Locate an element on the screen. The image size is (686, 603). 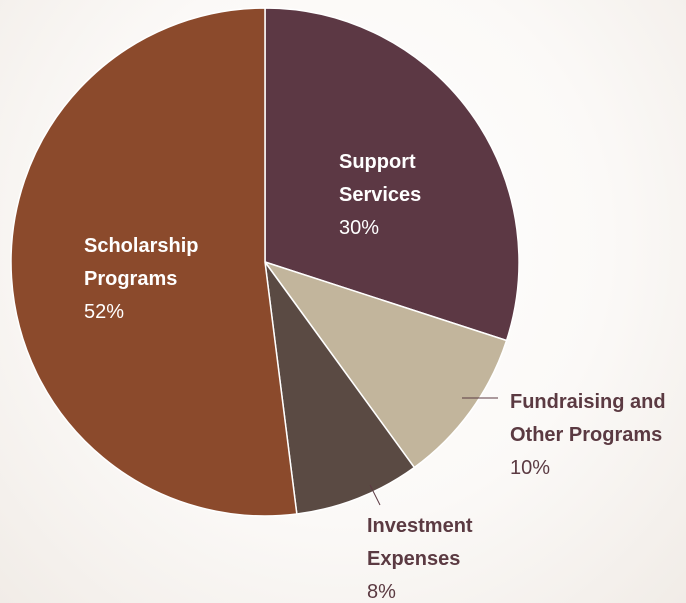
slice-name-label: Scholarship is located at coordinates (141, 246).